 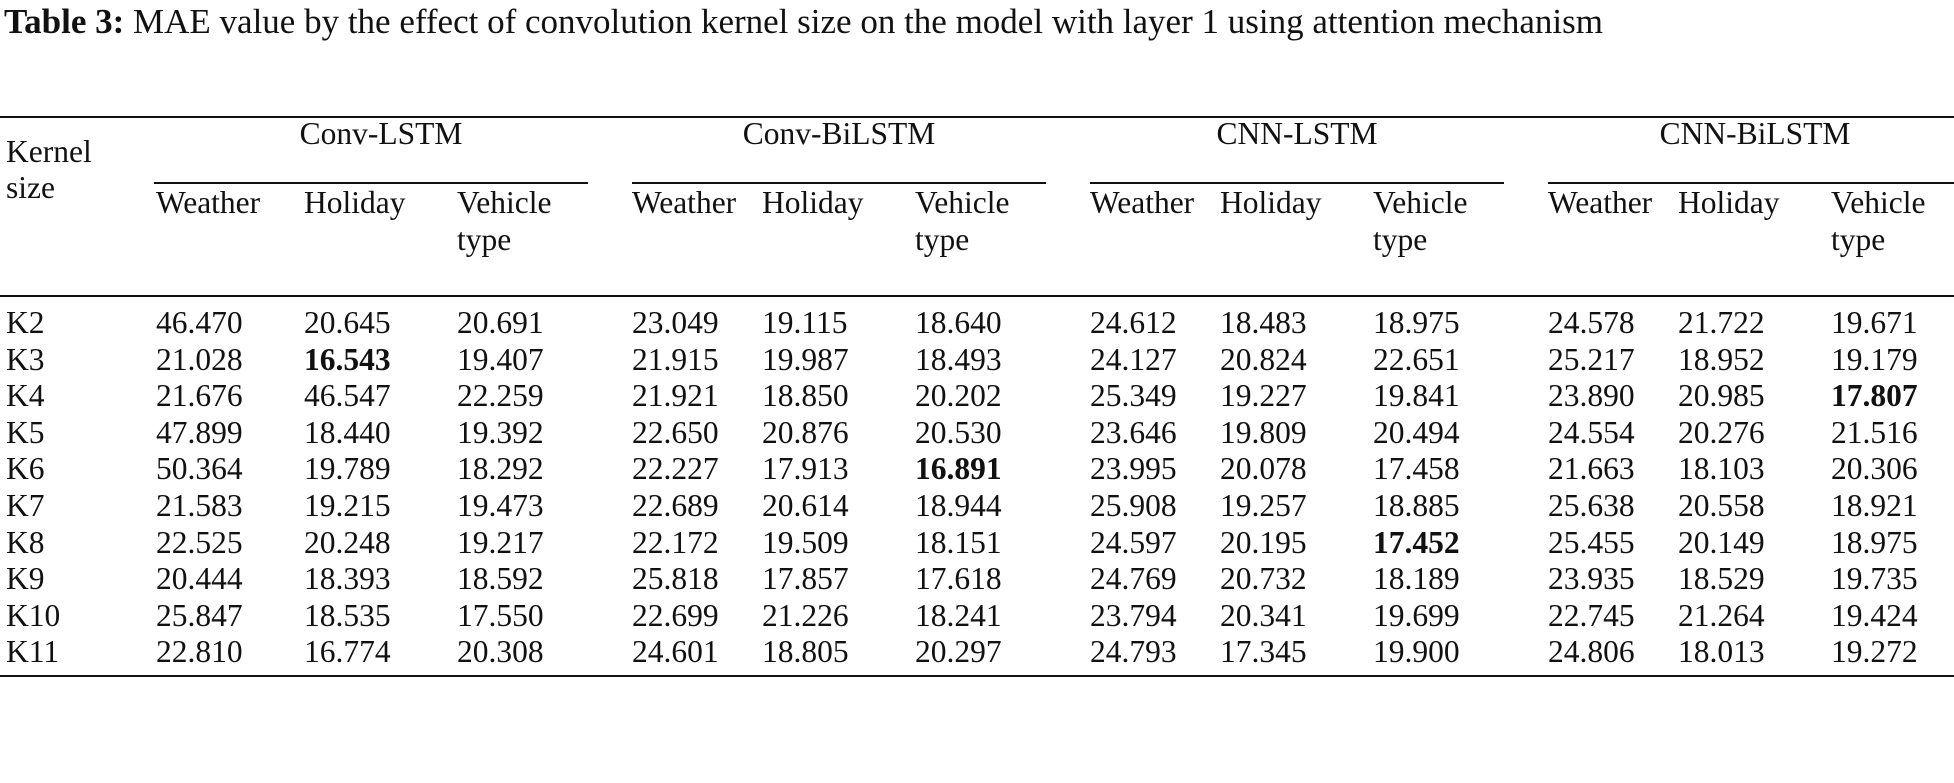 What do you see at coordinates (958, 359) in the screenshot?
I see `mae-value-cell: 18.493` at bounding box center [958, 359].